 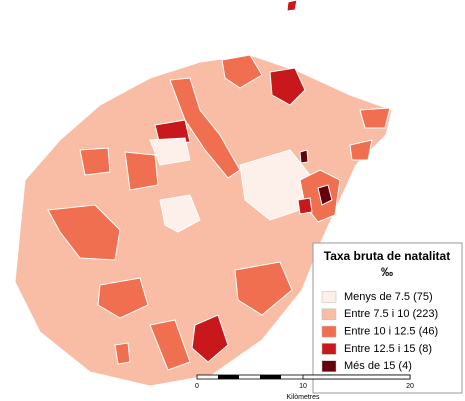 I want to click on legend-label: Entre 12.5 i 15 (8), so click(x=388, y=349).